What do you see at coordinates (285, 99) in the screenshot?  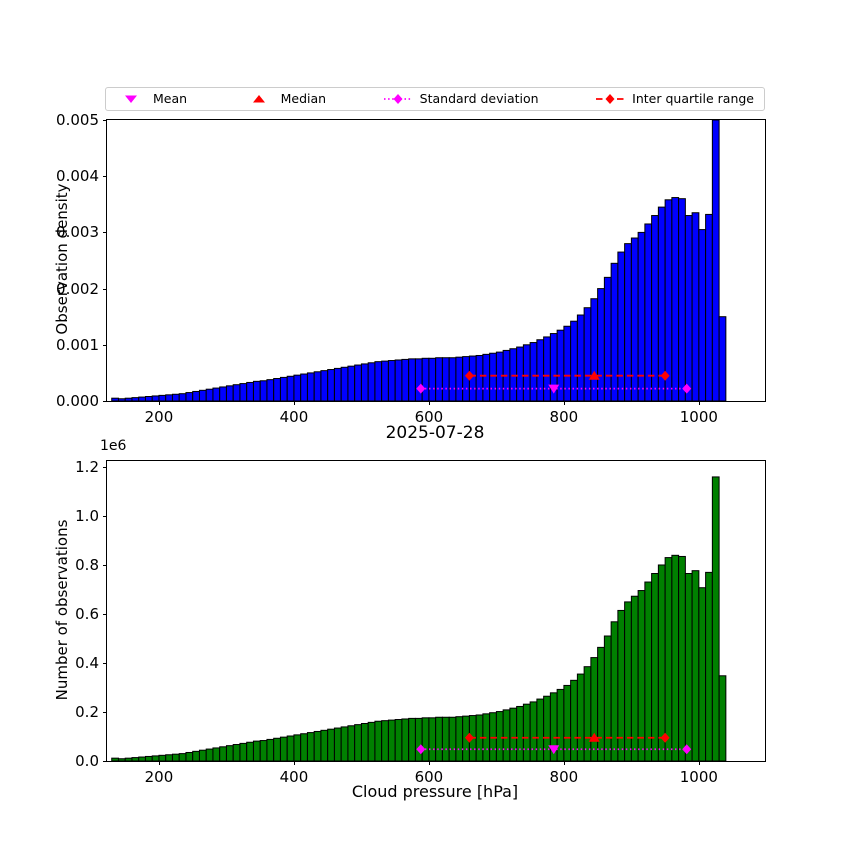 I see `legend-item-median: Median` at bounding box center [285, 99].